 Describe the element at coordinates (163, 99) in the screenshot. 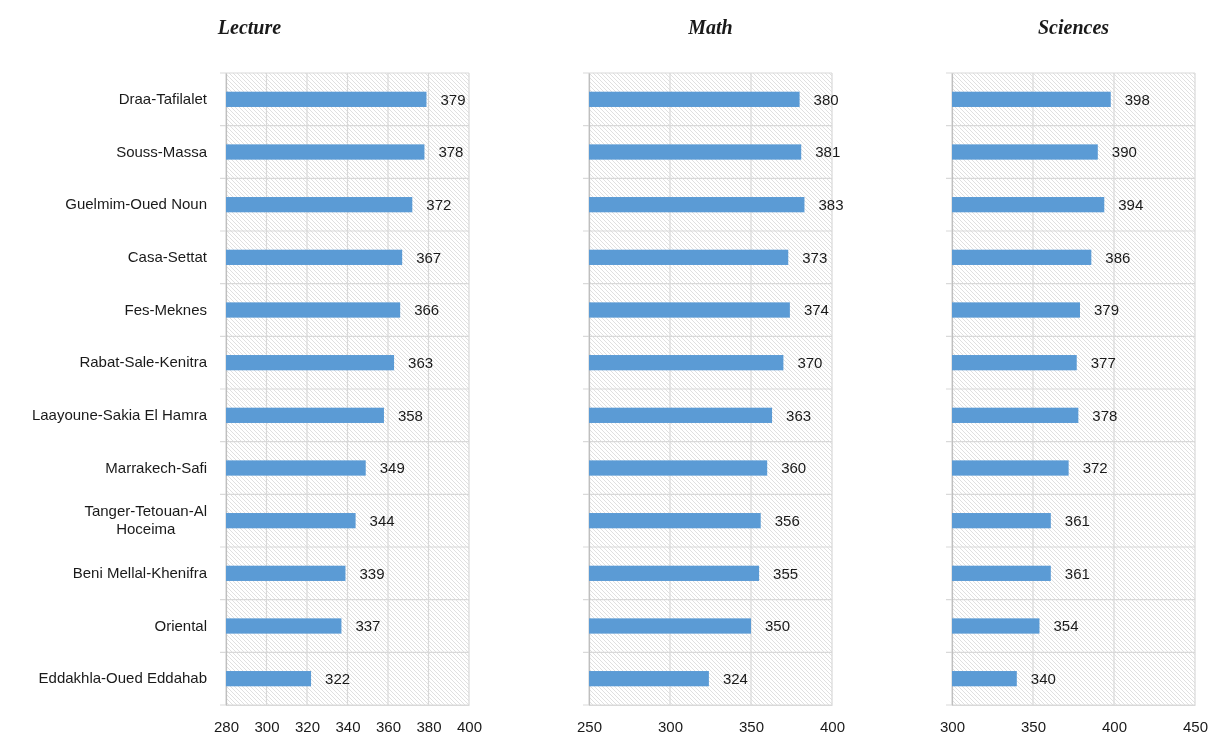

I see `y-tick-label: Draa-Tafilalet` at that location.